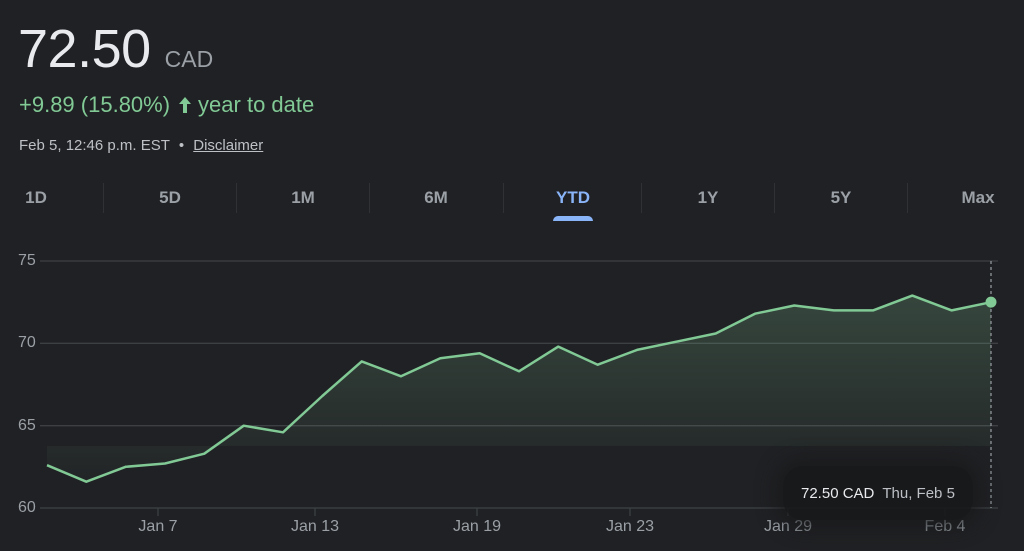  I want to click on y-axis-label: 65, so click(27, 425).